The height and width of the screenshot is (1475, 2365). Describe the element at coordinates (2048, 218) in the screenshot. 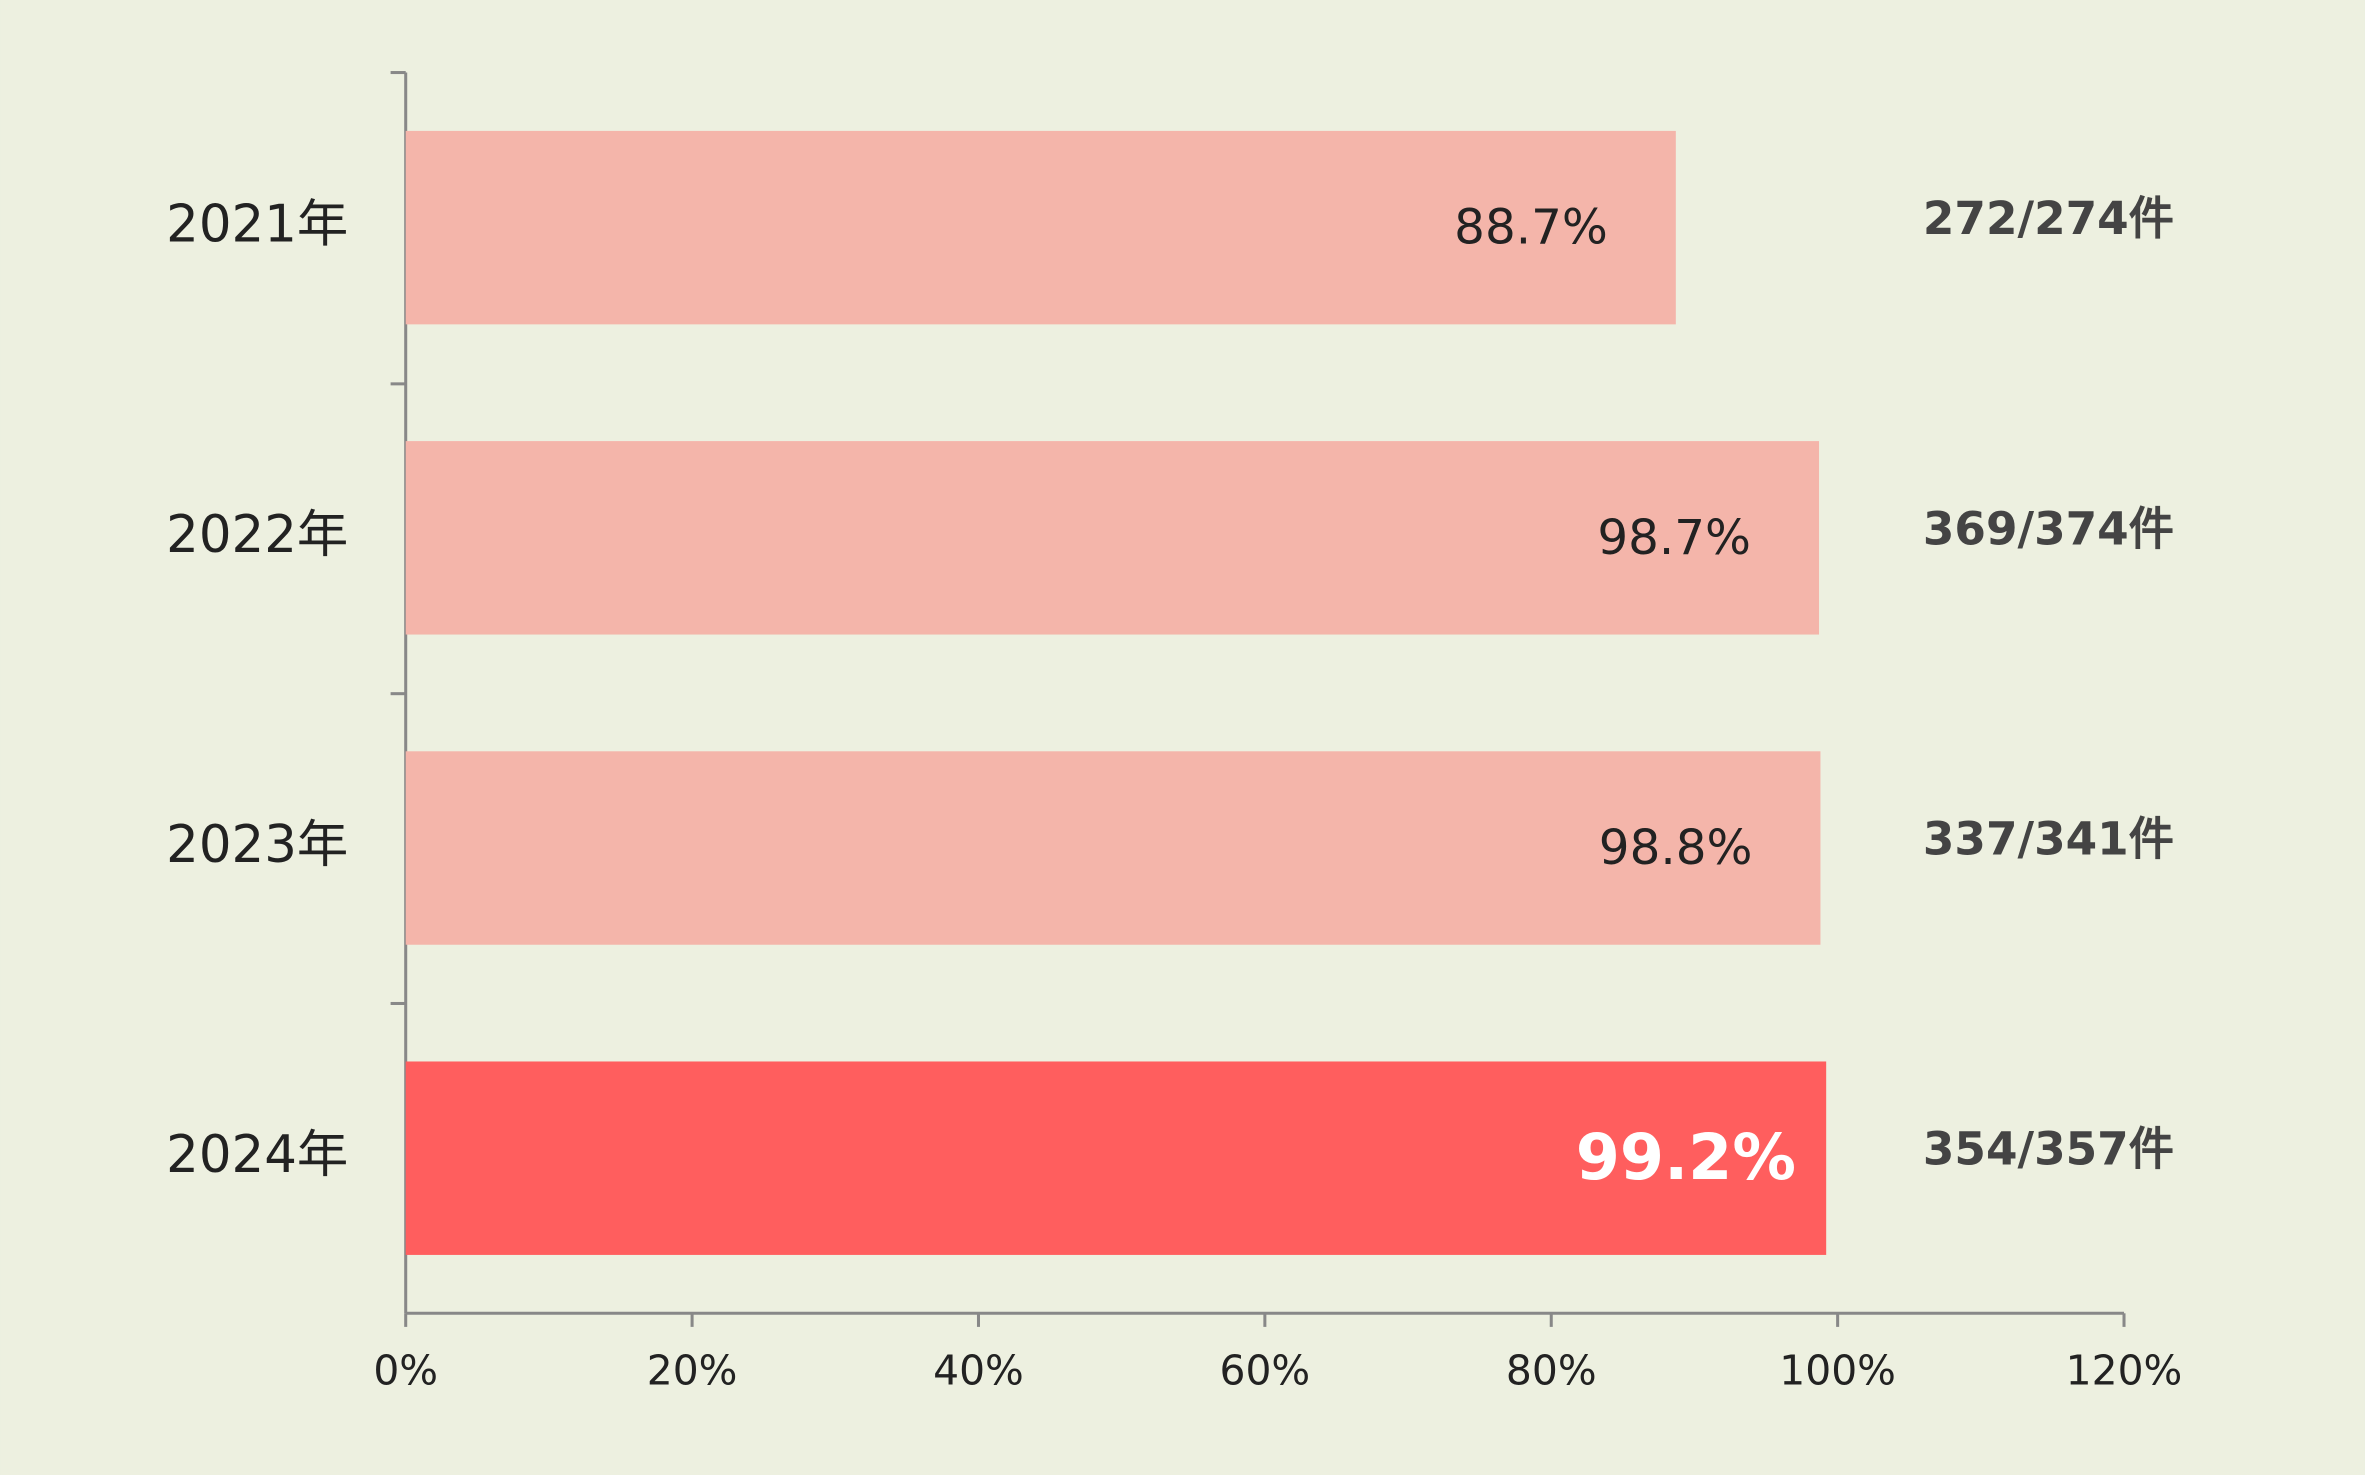

I see `count-label: 272/274件` at that location.